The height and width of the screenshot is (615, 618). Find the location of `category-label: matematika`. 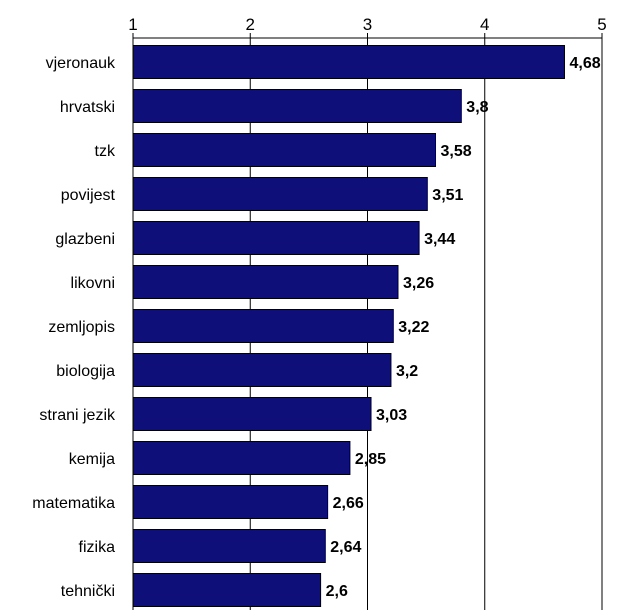

category-label: matematika is located at coordinates (73, 503).